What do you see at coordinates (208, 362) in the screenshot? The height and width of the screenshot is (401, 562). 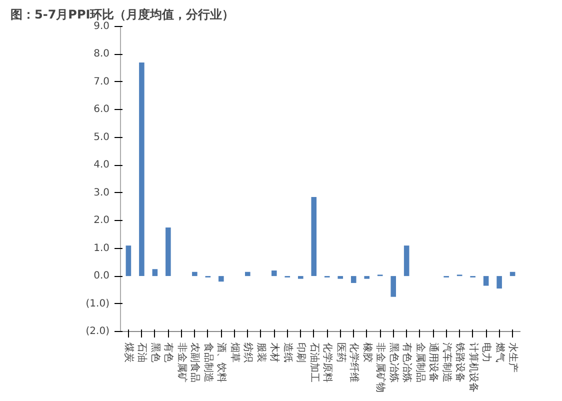 I see `x-tick-label: 食品制造` at bounding box center [208, 362].